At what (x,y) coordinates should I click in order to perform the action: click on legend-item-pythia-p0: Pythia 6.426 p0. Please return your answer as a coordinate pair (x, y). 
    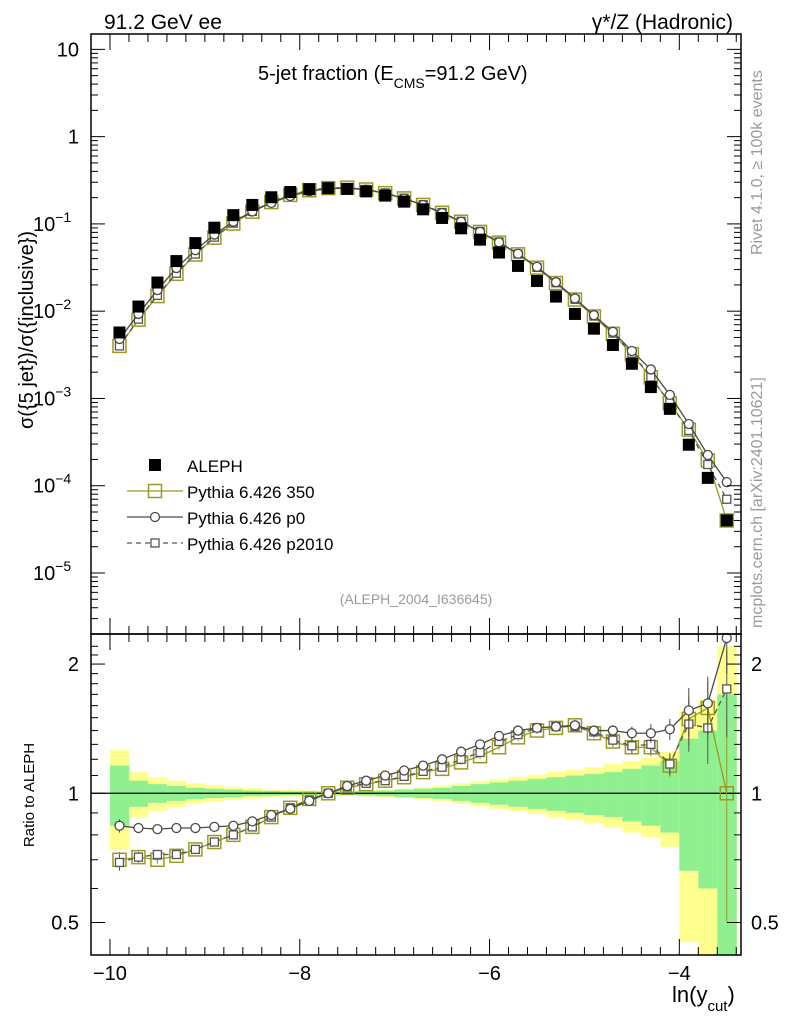
    Looking at the image, I should click on (216, 518).